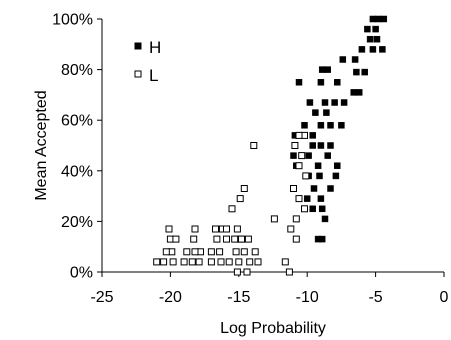 Image resolution: width=451 pixels, height=340 pixels. I want to click on y-tick-label: 60%, so click(77, 121).